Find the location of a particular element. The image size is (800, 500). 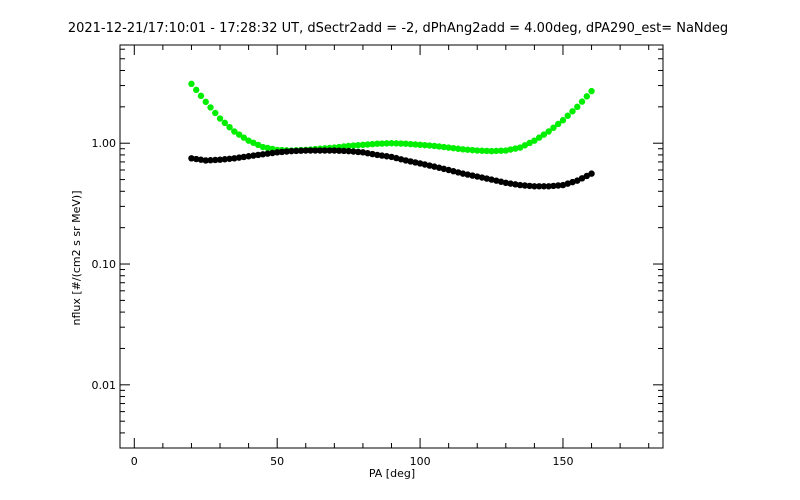

x-axis-label: PA [deg] is located at coordinates (392, 473).